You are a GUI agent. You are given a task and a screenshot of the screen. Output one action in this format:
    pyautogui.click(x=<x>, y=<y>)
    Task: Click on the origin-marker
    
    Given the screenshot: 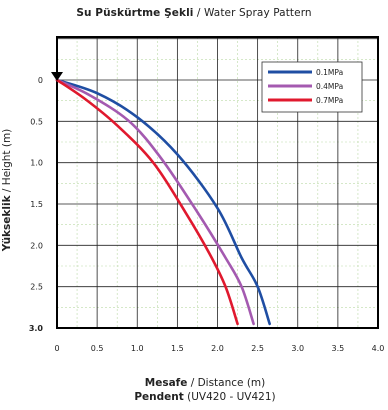 What is the action you would take?
    pyautogui.click(x=57, y=76)
    